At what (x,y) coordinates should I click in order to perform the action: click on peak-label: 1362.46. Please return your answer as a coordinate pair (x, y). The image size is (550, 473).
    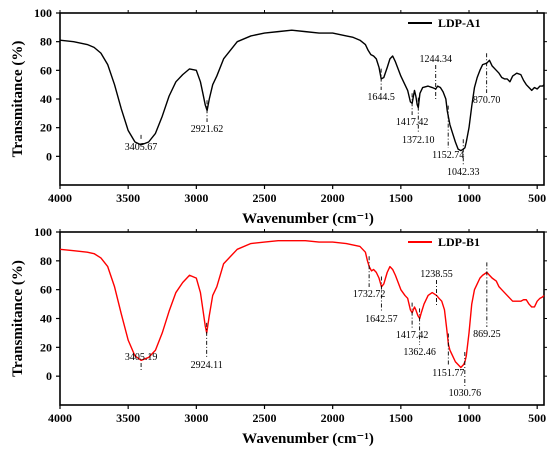
    Looking at the image, I should click on (419, 352).